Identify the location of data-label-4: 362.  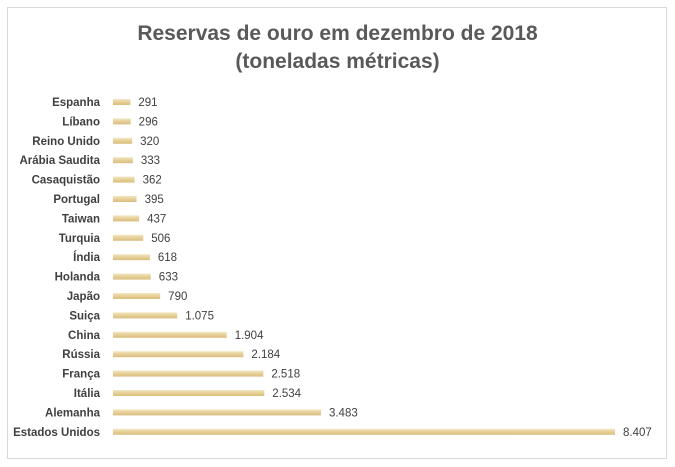
(152, 181).